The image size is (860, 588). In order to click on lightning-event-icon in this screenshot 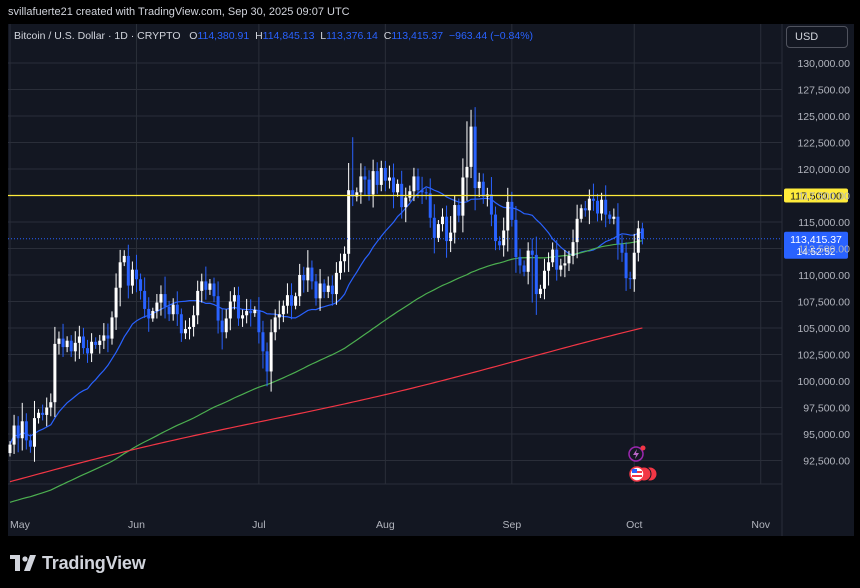, I will do `click(637, 453)`.